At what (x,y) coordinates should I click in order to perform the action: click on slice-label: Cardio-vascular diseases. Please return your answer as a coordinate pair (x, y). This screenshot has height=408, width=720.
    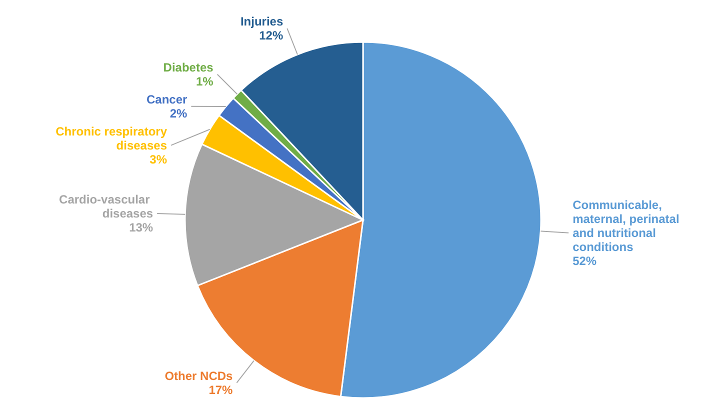
    Looking at the image, I should click on (106, 206).